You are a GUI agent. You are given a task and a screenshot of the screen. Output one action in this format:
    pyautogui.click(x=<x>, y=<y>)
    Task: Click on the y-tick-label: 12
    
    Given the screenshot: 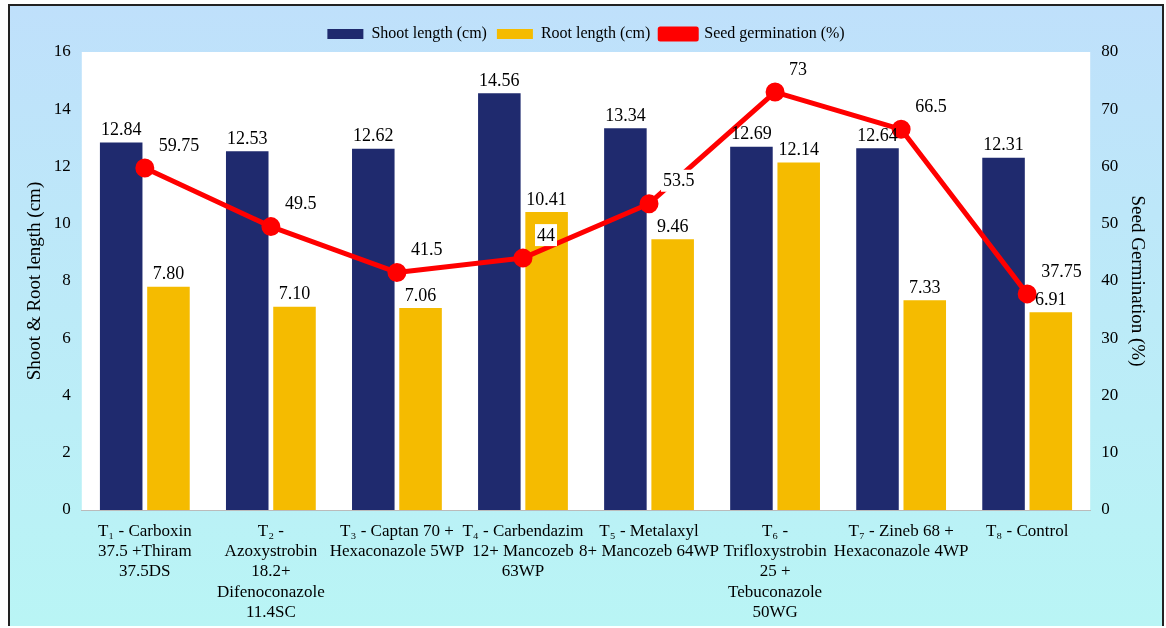 What is the action you would take?
    pyautogui.click(x=62, y=165)
    